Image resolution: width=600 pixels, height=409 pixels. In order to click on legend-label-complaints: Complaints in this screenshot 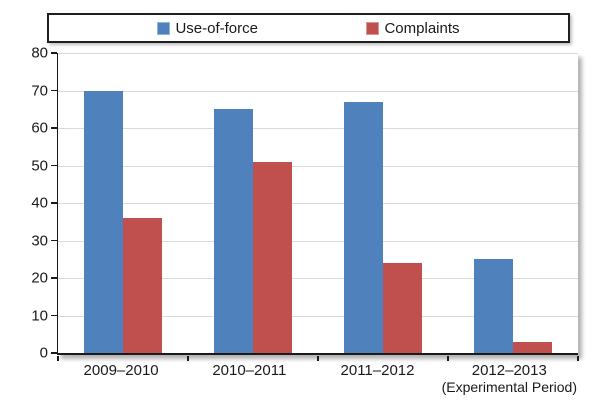, I will do `click(422, 28)`.